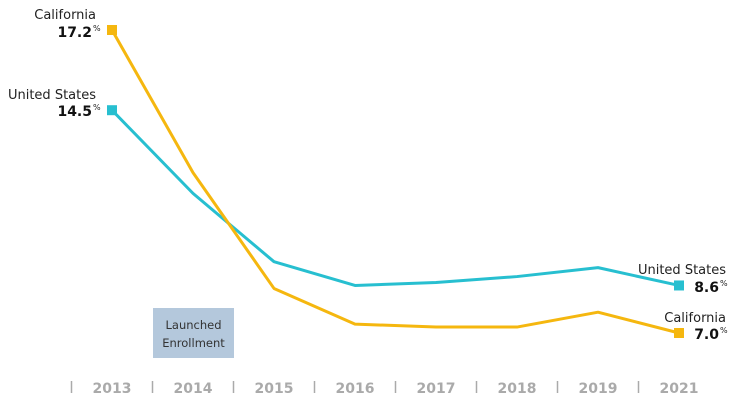 This screenshot has height=416, width=738. Describe the element at coordinates (193, 343) in the screenshot. I see `annotation-line2: Enrollment` at that location.